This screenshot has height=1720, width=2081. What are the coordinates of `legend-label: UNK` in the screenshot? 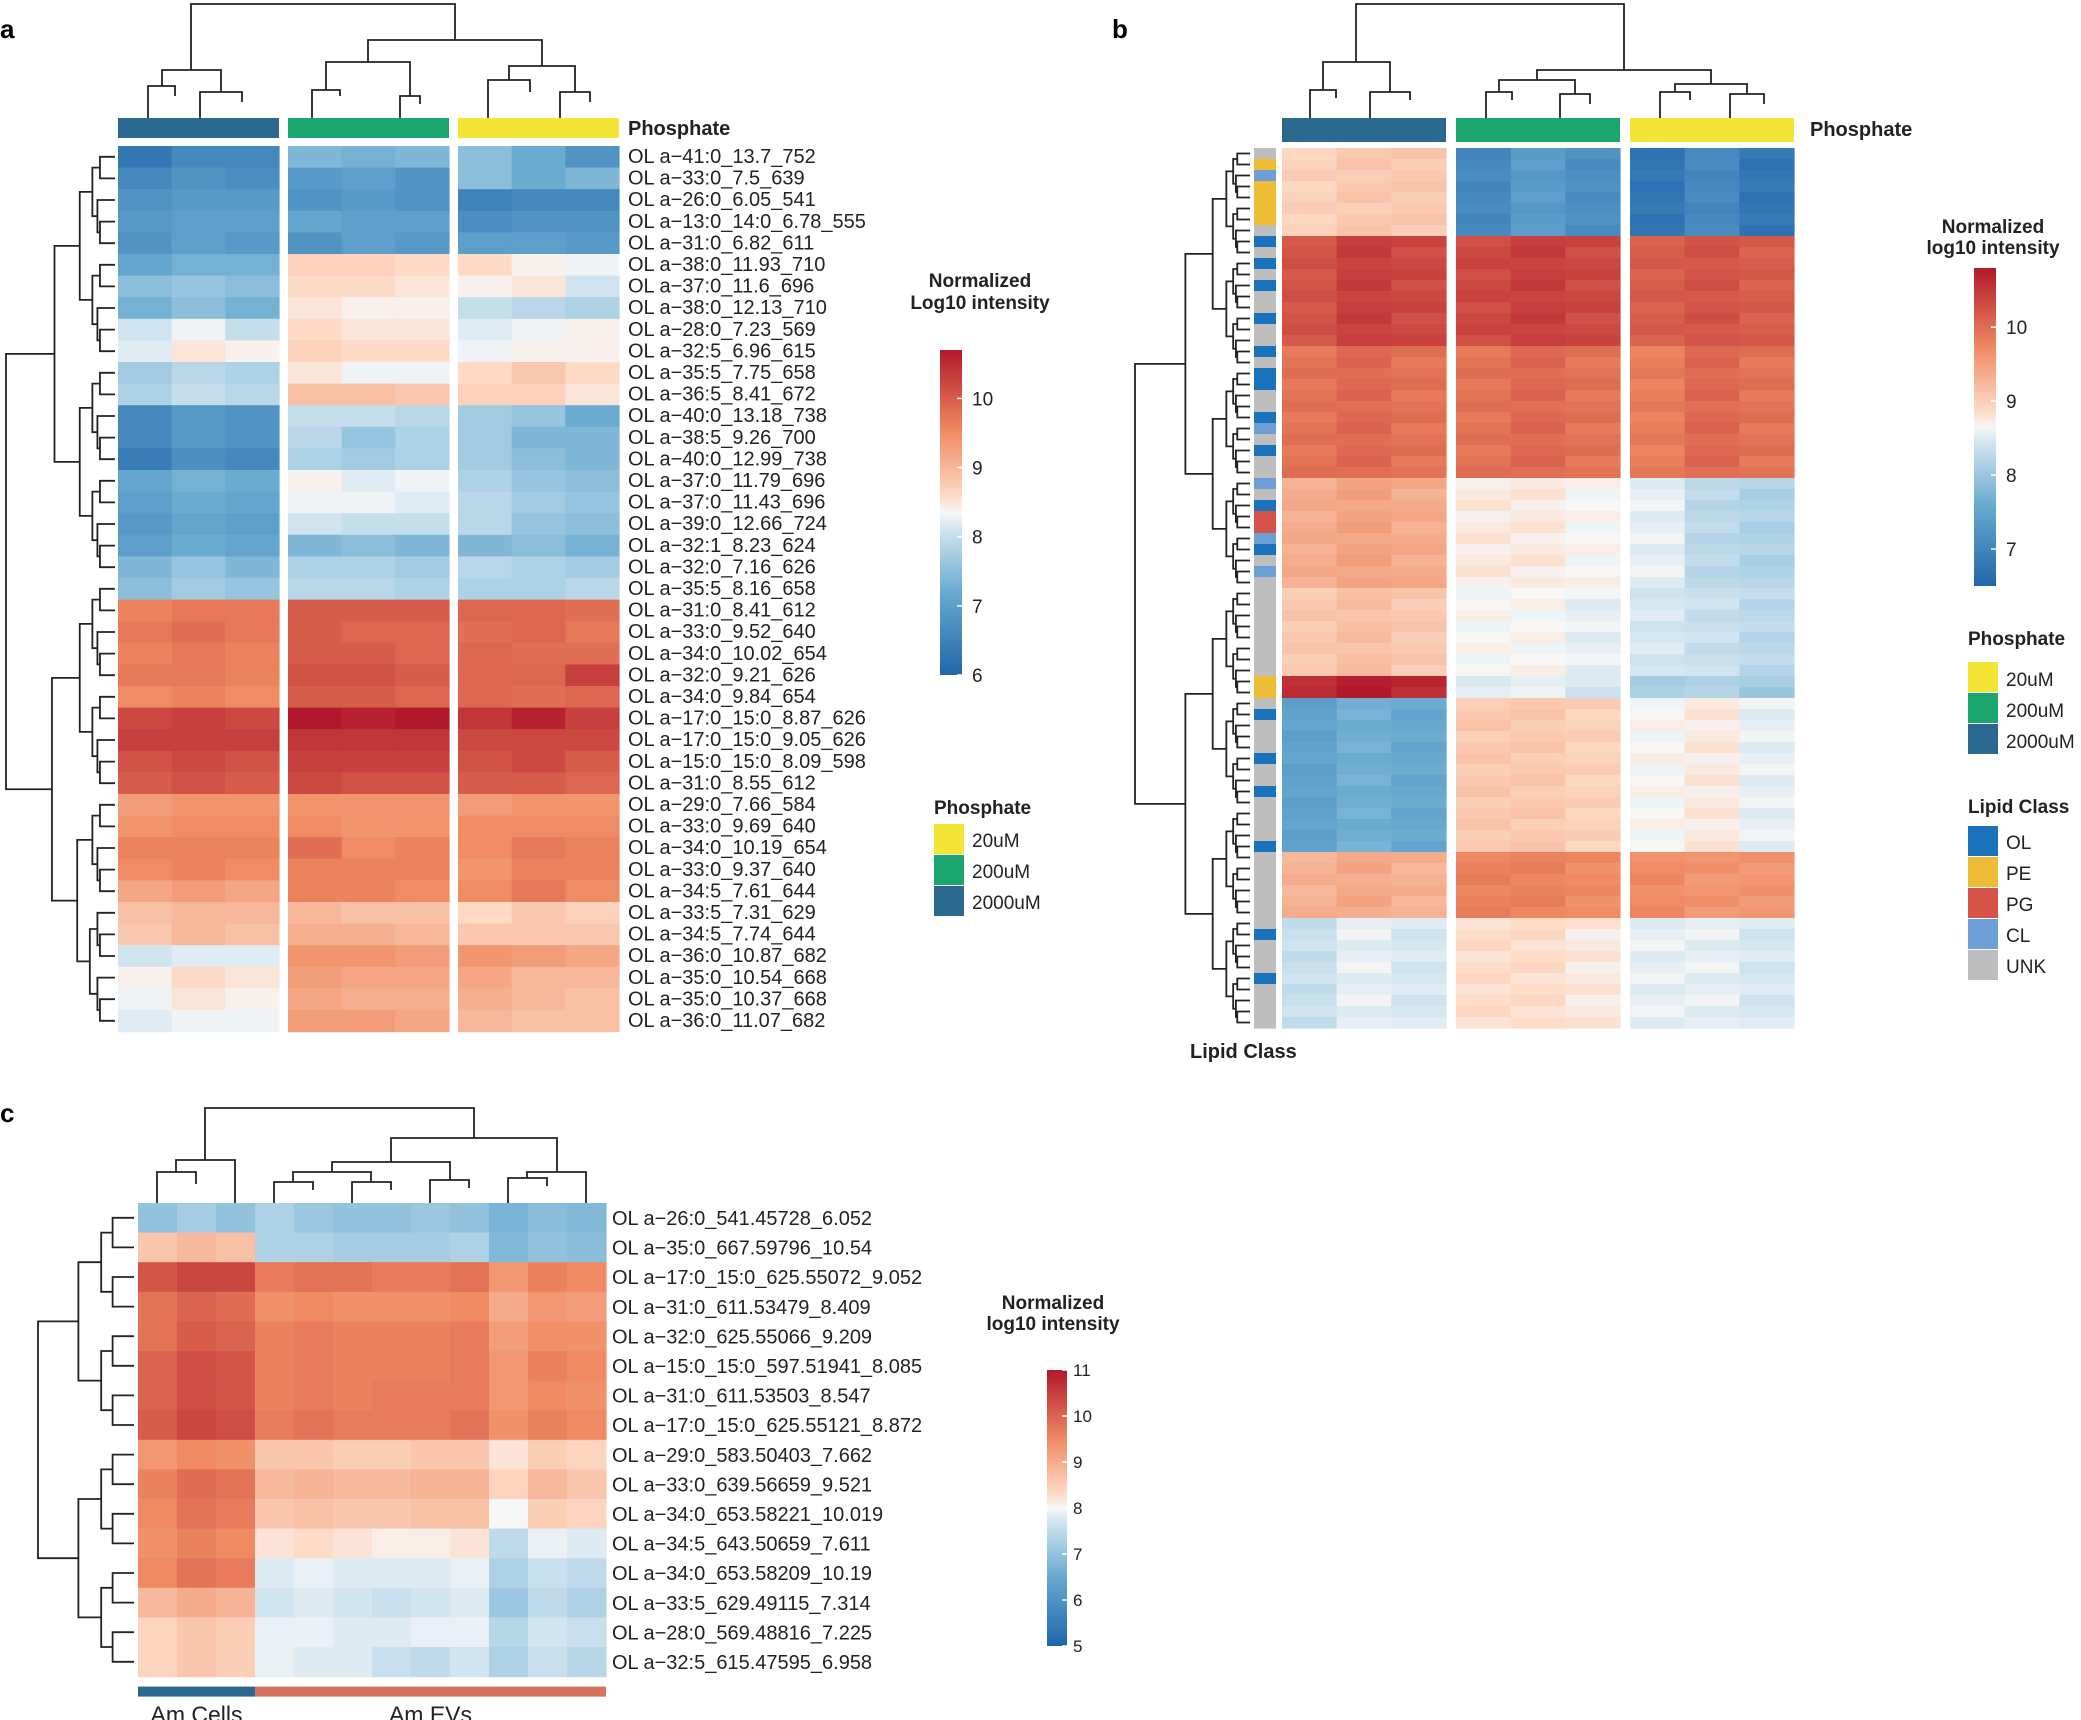 It's located at (2026, 967).